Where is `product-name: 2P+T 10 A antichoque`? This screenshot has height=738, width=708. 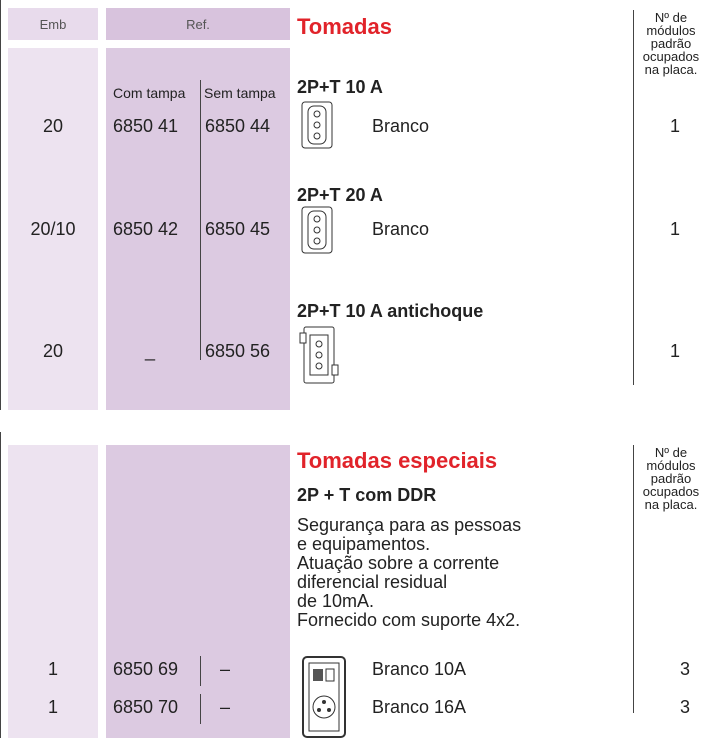
product-name: 2P+T 10 A antichoque is located at coordinates (390, 311).